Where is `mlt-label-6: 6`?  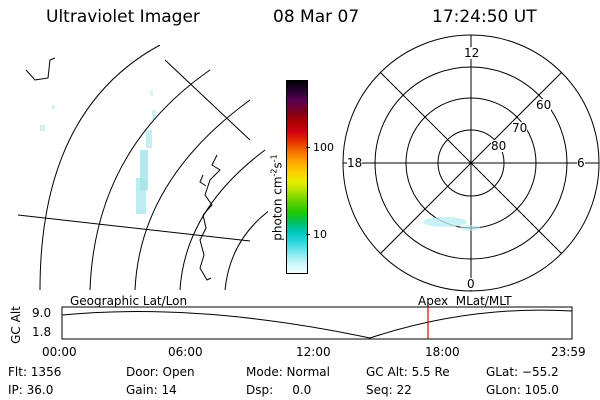
mlt-label-6: 6 is located at coordinates (581, 163).